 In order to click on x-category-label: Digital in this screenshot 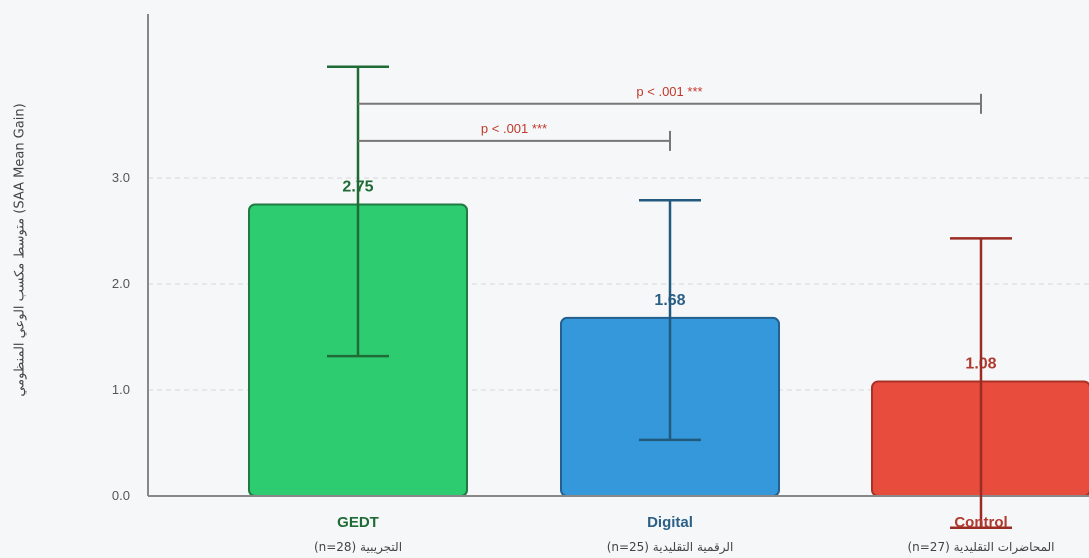, I will do `click(670, 522)`.